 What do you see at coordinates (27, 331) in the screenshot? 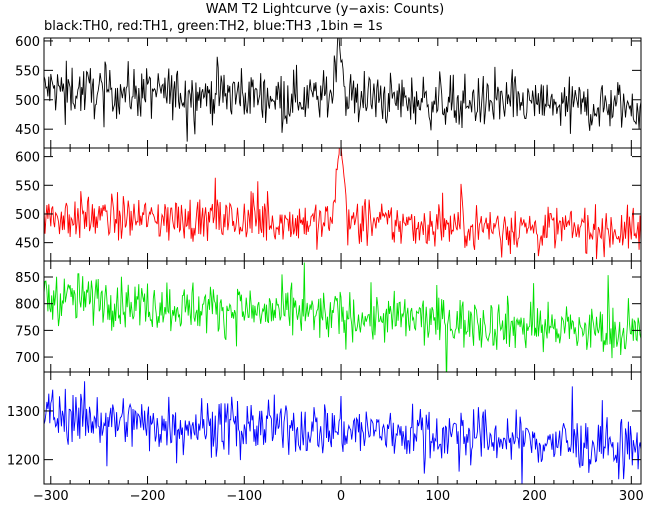
I see `y-tick-label: 750` at bounding box center [27, 331].